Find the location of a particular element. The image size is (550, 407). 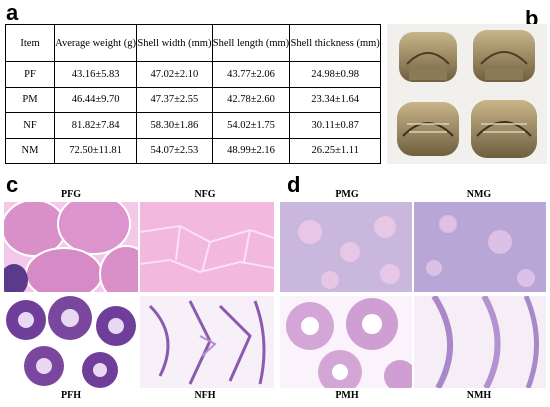

table-cell: 54.07±2.53 is located at coordinates (174, 150).